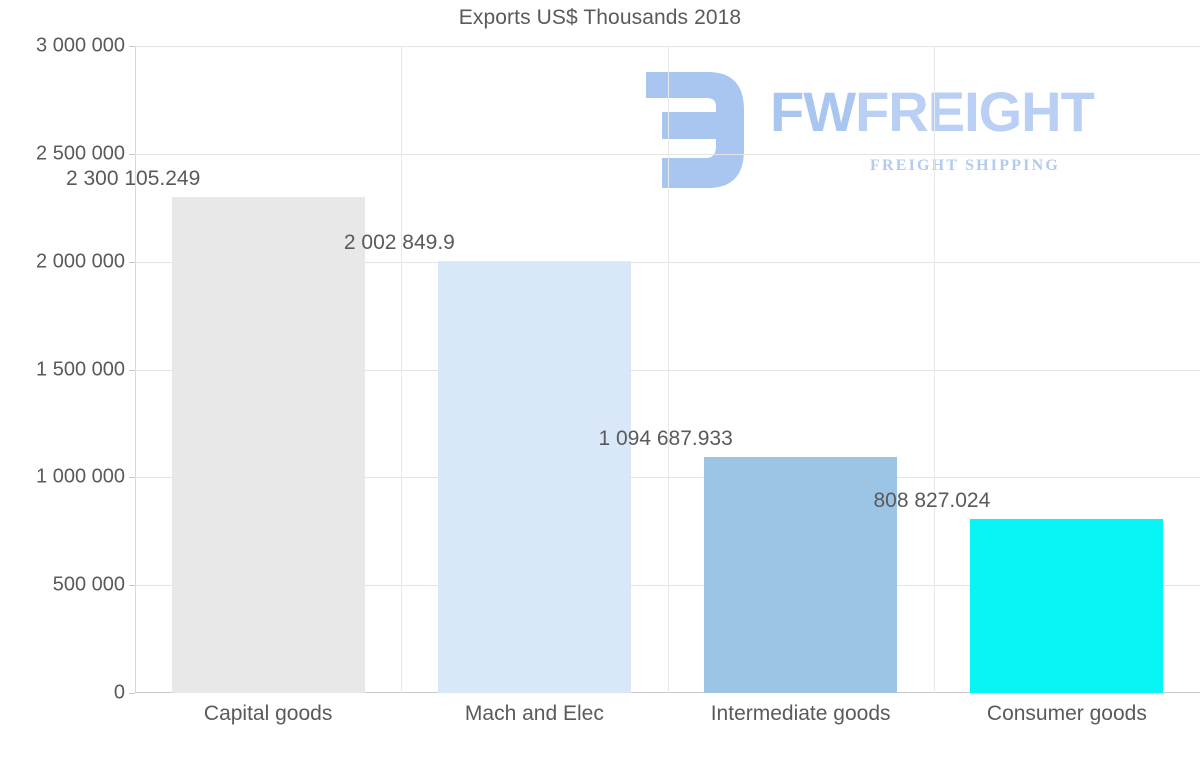  What do you see at coordinates (80, 261) in the screenshot?
I see `y-axis-tick-label: 2 000 000` at bounding box center [80, 261].